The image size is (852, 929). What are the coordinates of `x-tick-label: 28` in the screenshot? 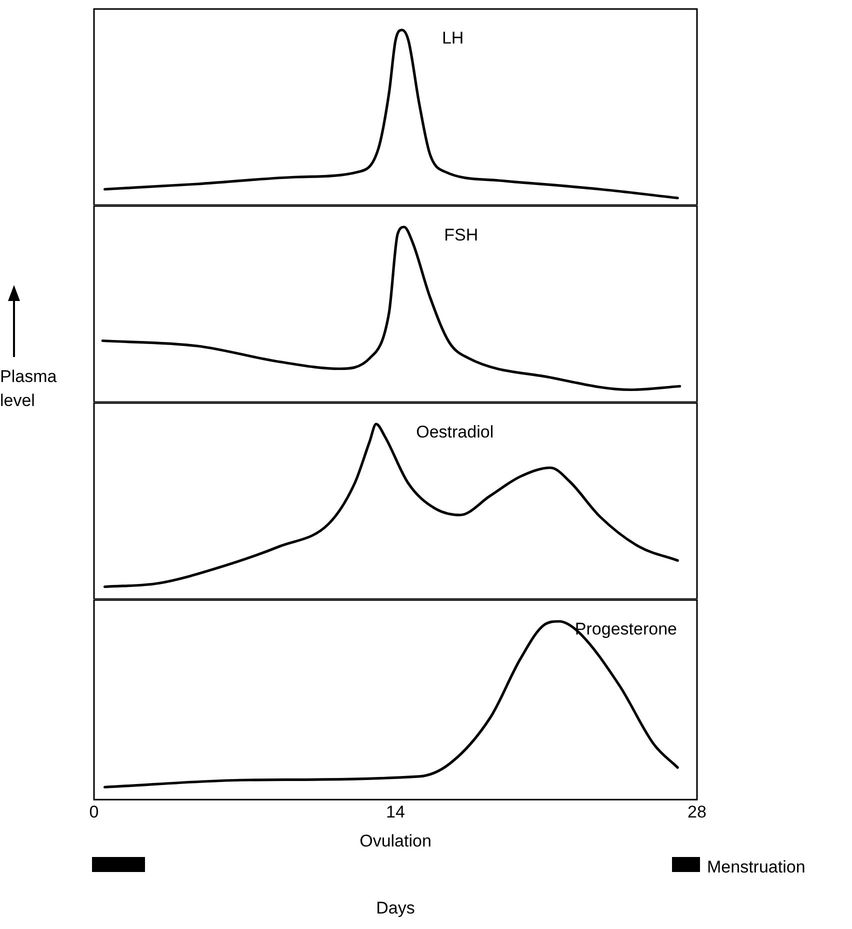 It's located at (697, 812).